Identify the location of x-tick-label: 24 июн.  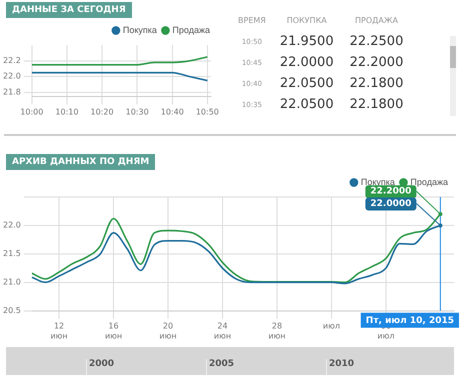
(223, 331).